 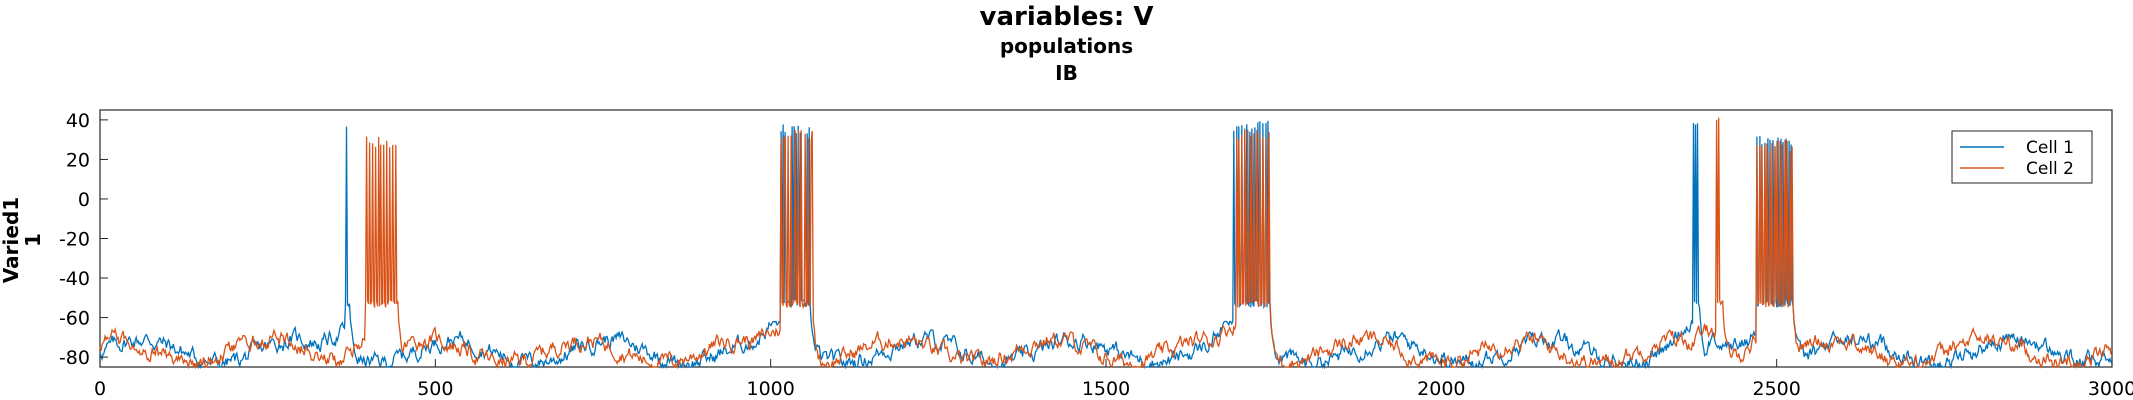 What do you see at coordinates (74, 319) in the screenshot?
I see `y-tick-label: -60` at bounding box center [74, 319].